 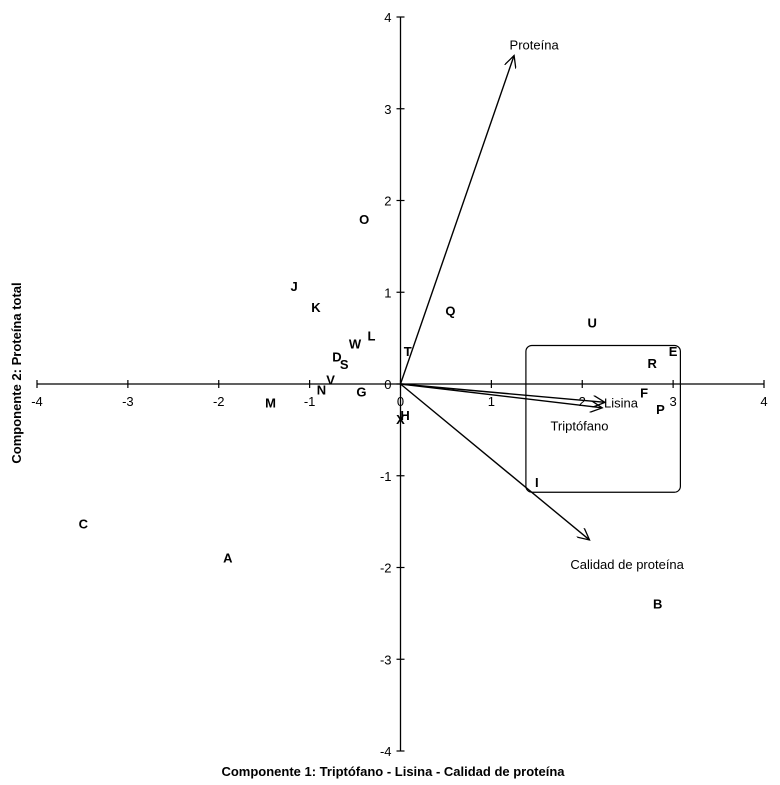 I want to click on vector-label: Triptófano, so click(x=579, y=425).